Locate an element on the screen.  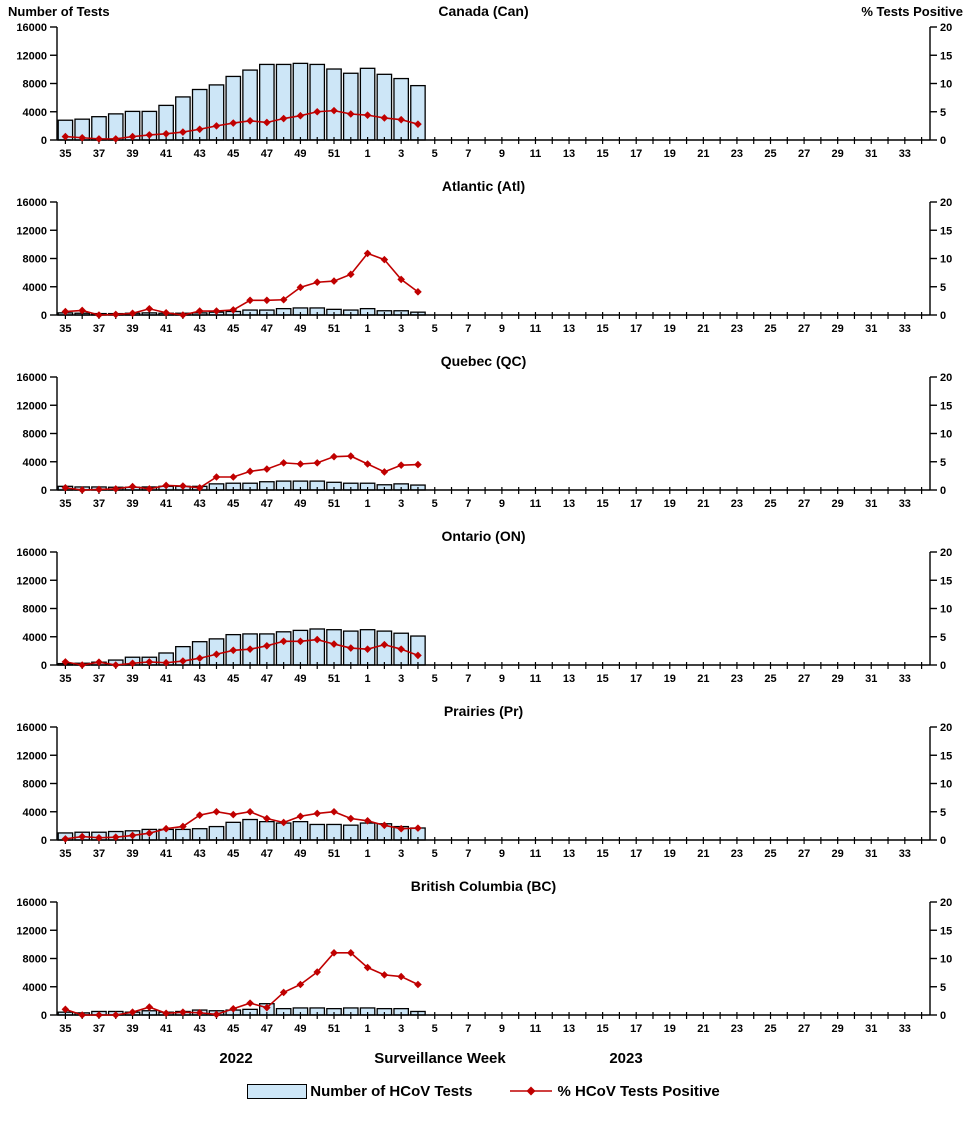
svg-text: 12000 is located at coordinates (31, 406).